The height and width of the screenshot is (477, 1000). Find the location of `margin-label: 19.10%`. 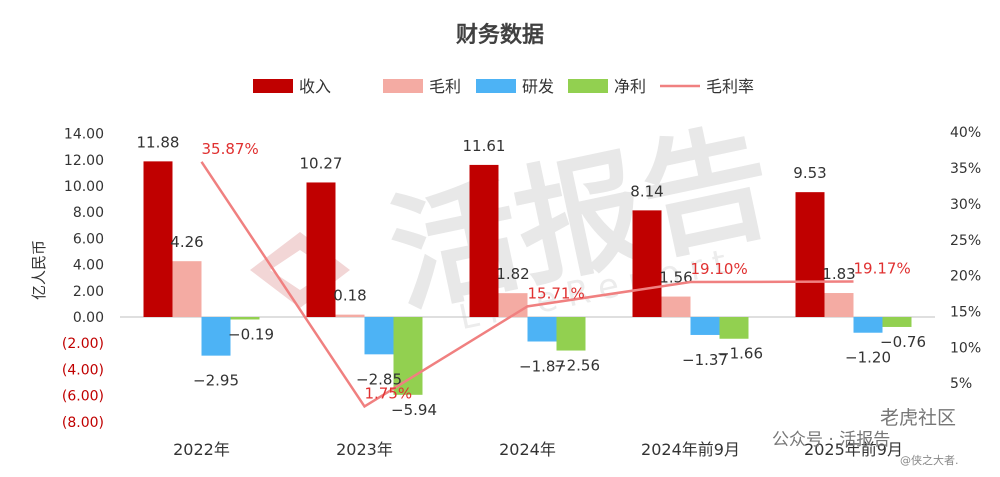

margin-label: 19.10% is located at coordinates (719, 269).